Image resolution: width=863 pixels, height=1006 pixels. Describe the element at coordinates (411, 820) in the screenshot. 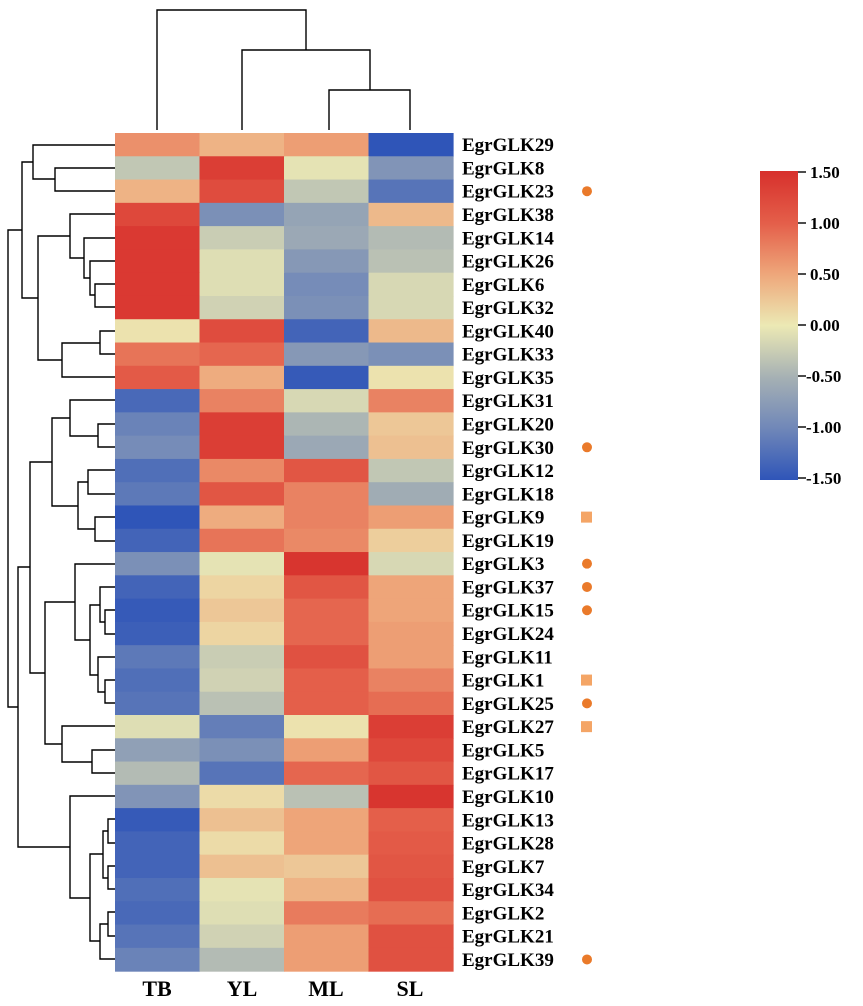

I see `heatmap-cell-egrglk13-sl` at that location.